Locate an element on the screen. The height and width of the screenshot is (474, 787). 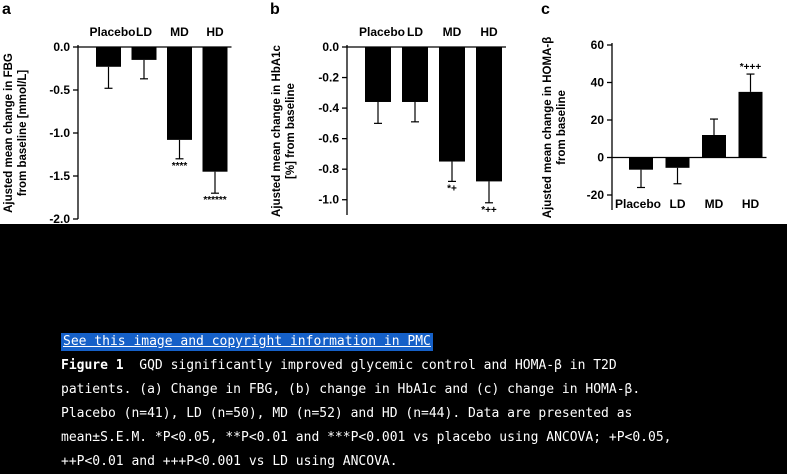
significance-label: *+ is located at coordinates (452, 188).